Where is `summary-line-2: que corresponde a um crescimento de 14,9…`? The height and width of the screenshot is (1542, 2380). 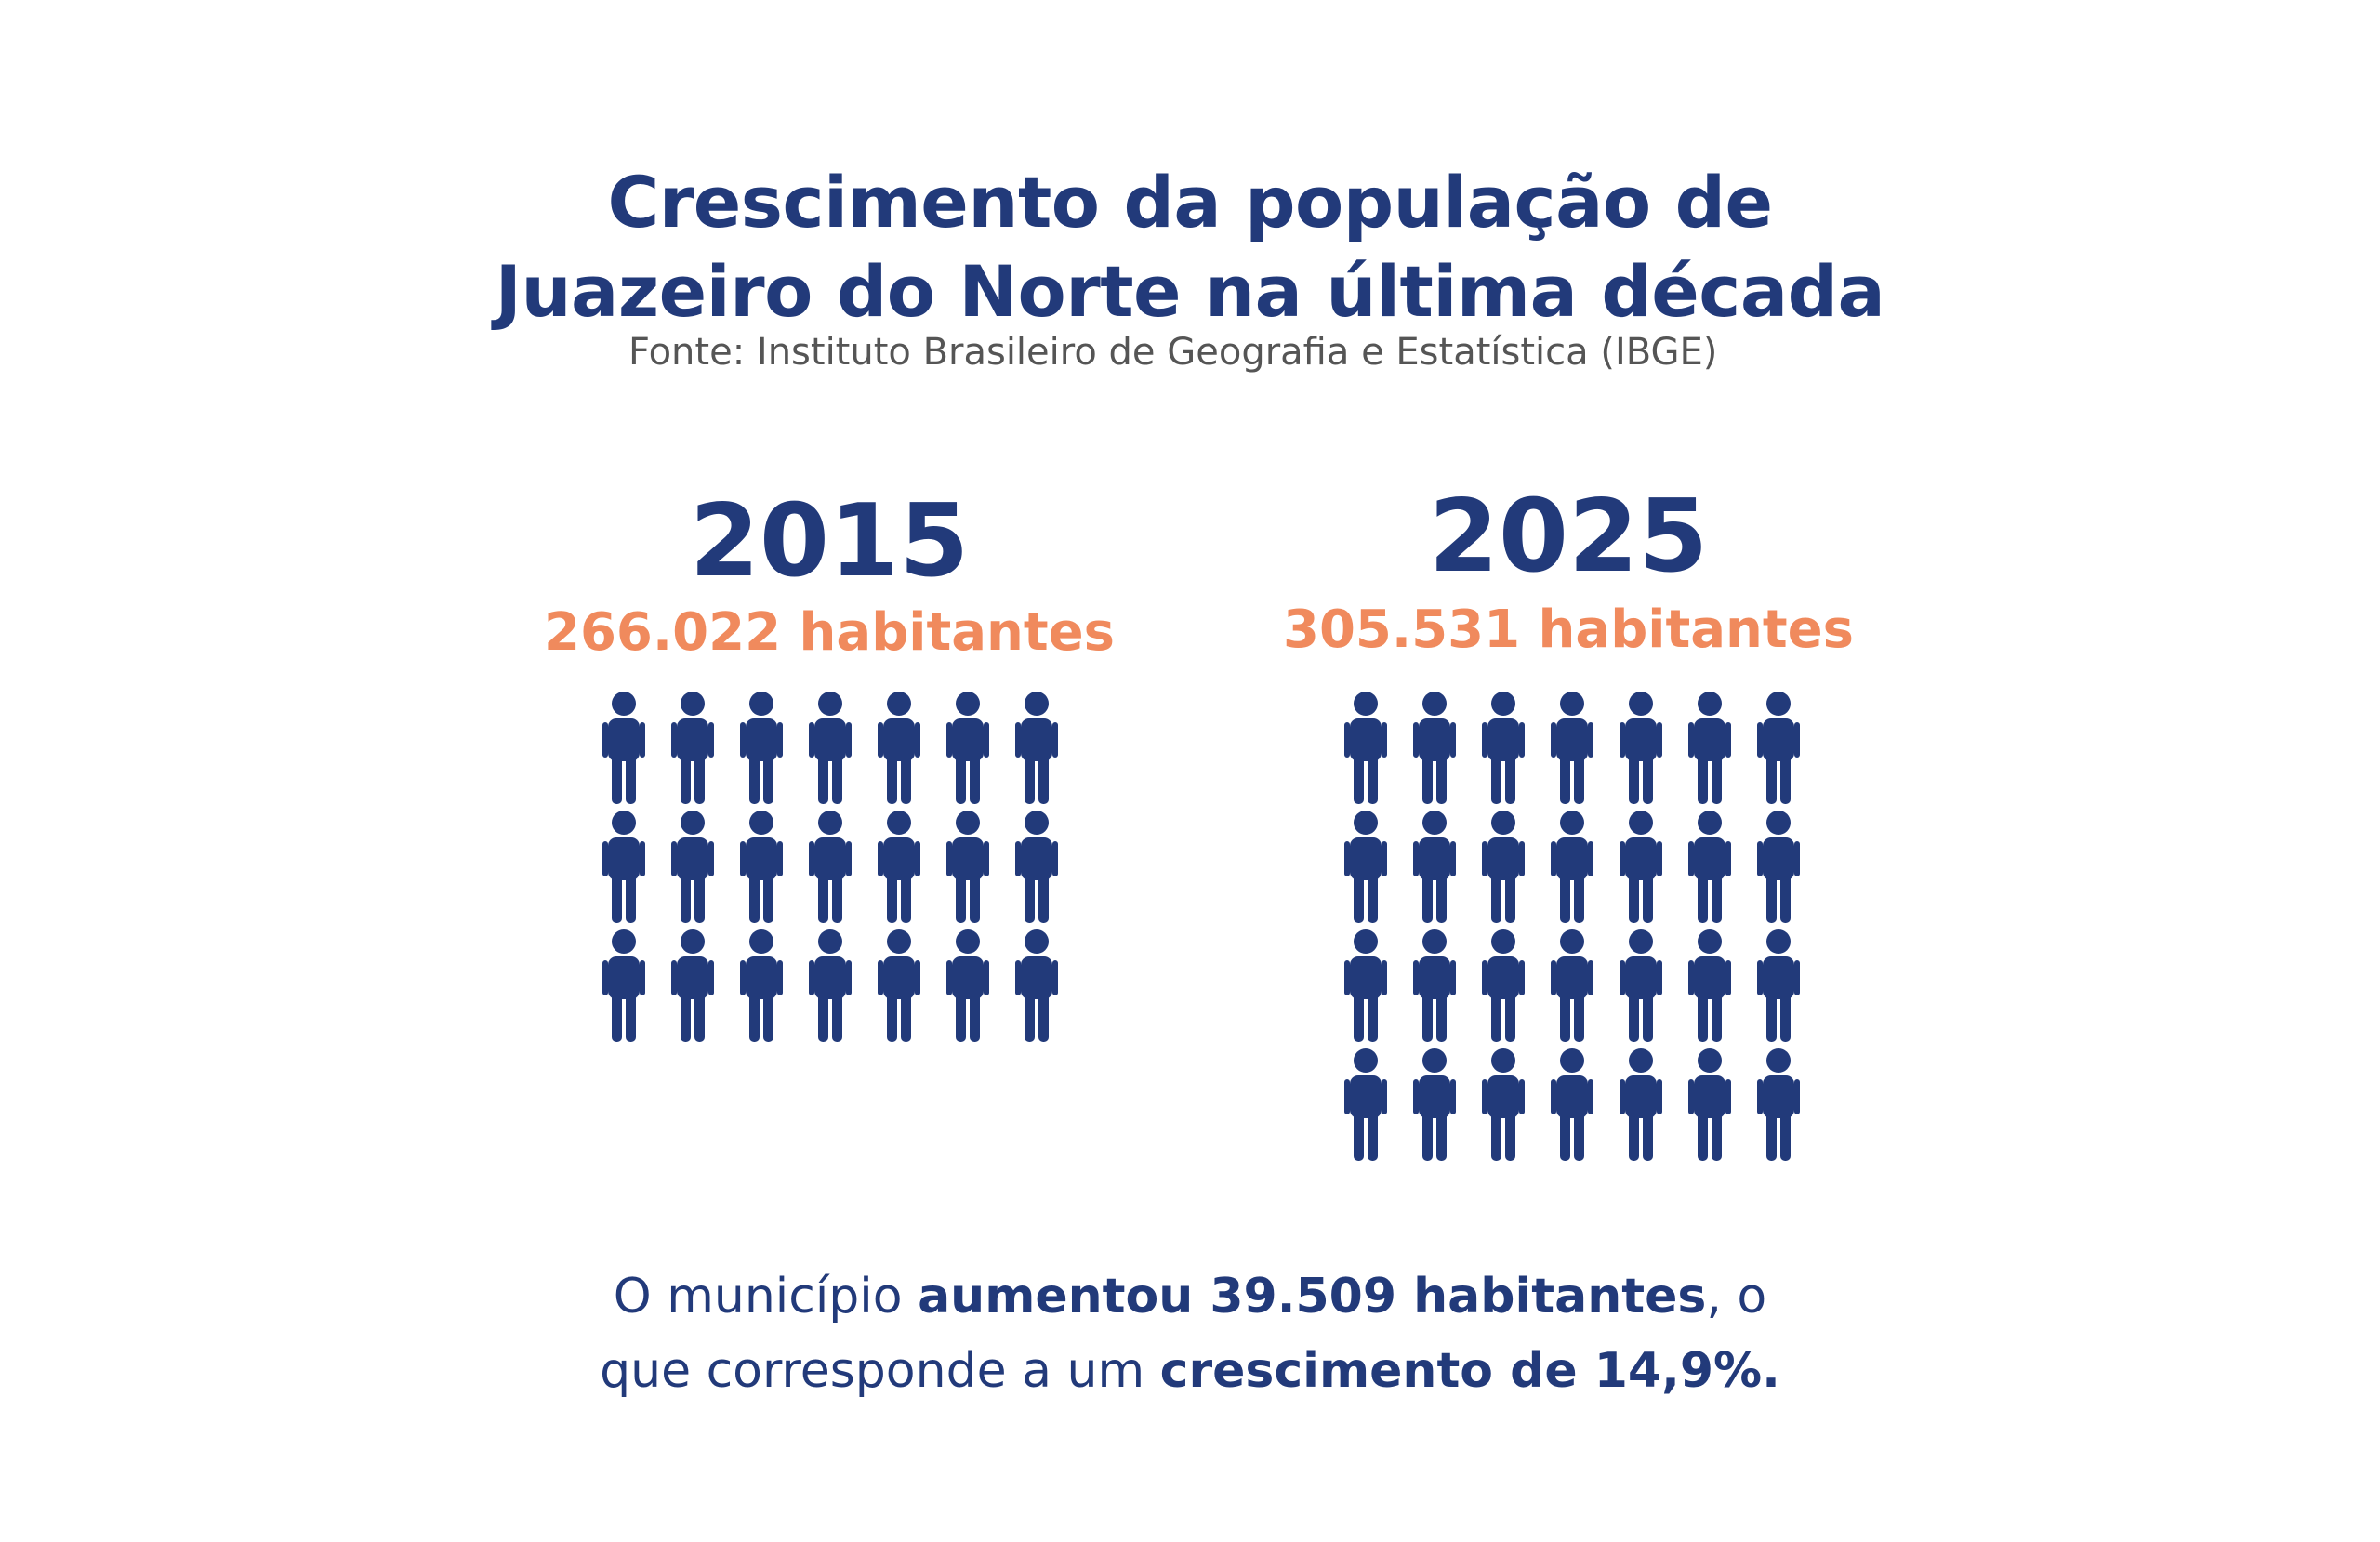 summary-line-2: que corresponde a um crescimento de 14,9… is located at coordinates (1190, 1371).